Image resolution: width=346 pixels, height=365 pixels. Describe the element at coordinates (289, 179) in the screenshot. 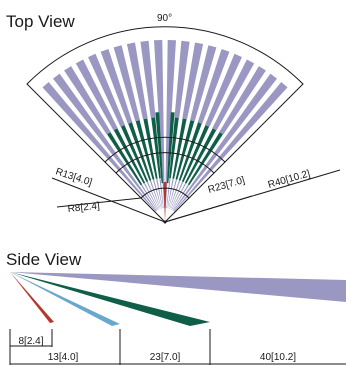

I see `ring-r40-label: R40[10.2]` at that location.